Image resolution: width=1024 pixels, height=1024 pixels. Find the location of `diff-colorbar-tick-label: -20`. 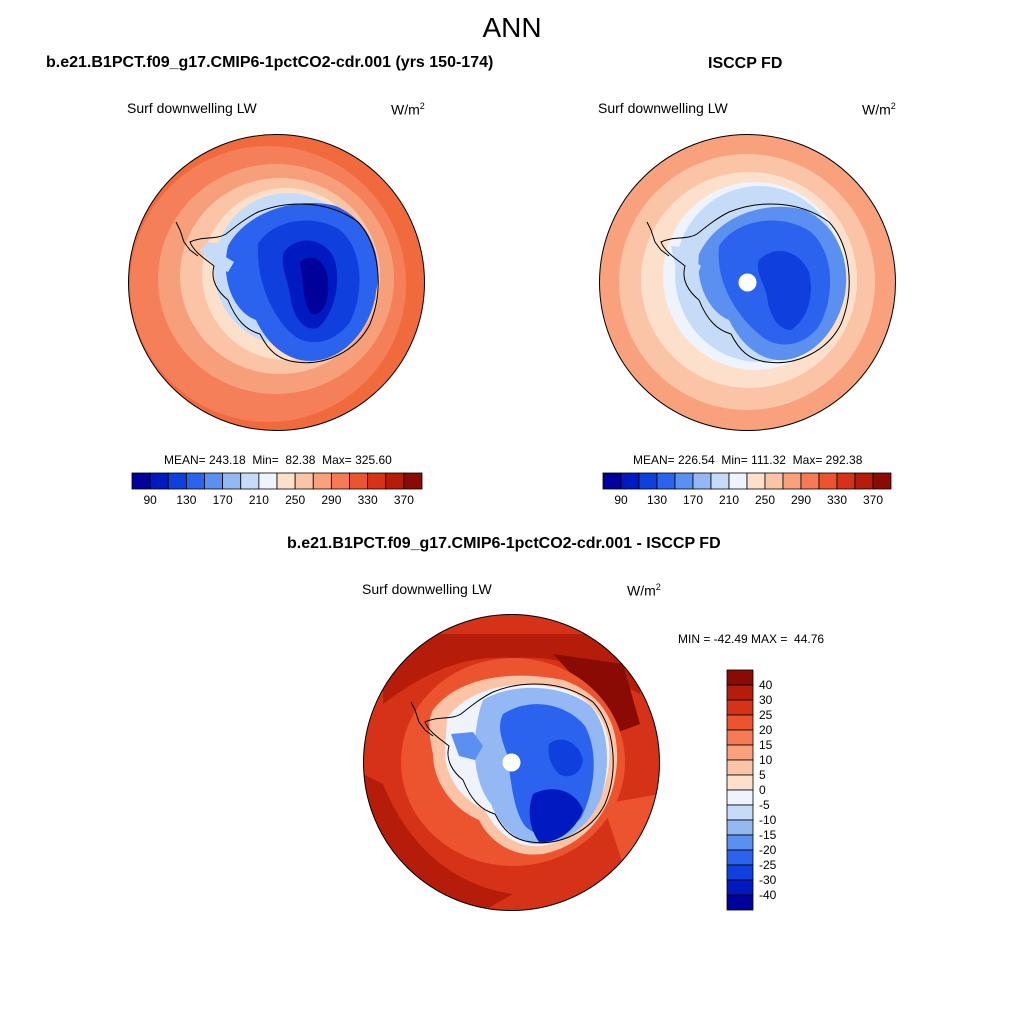

diff-colorbar-tick-label: -20 is located at coordinates (768, 850).